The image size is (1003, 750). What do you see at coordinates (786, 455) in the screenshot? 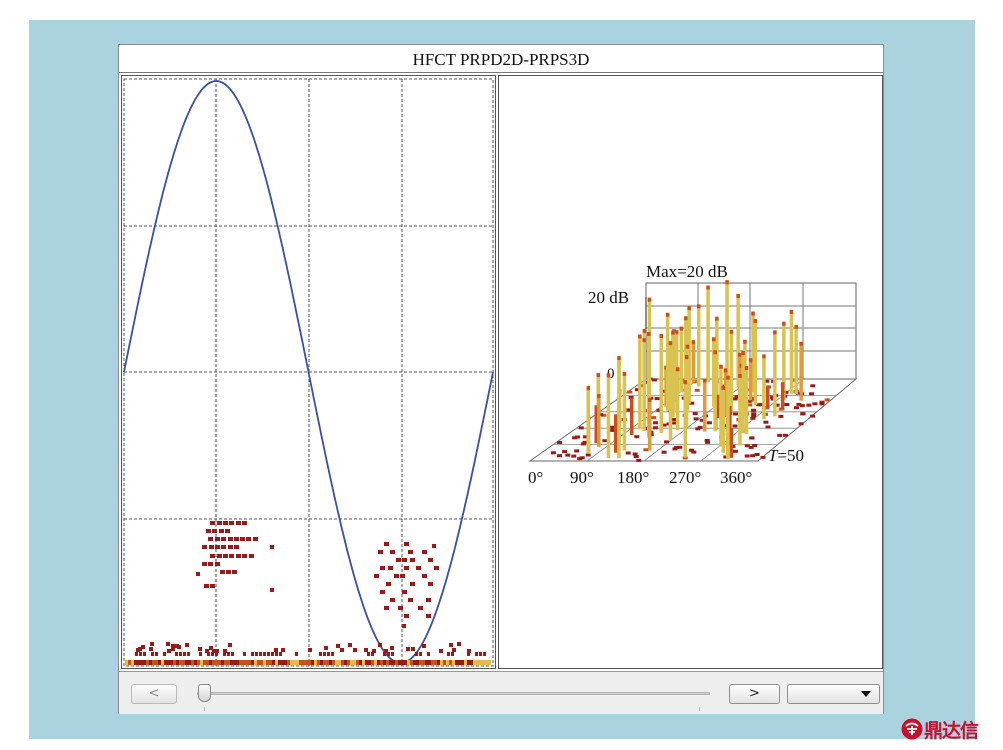
I see `t-axis-label: T=50` at bounding box center [786, 455].